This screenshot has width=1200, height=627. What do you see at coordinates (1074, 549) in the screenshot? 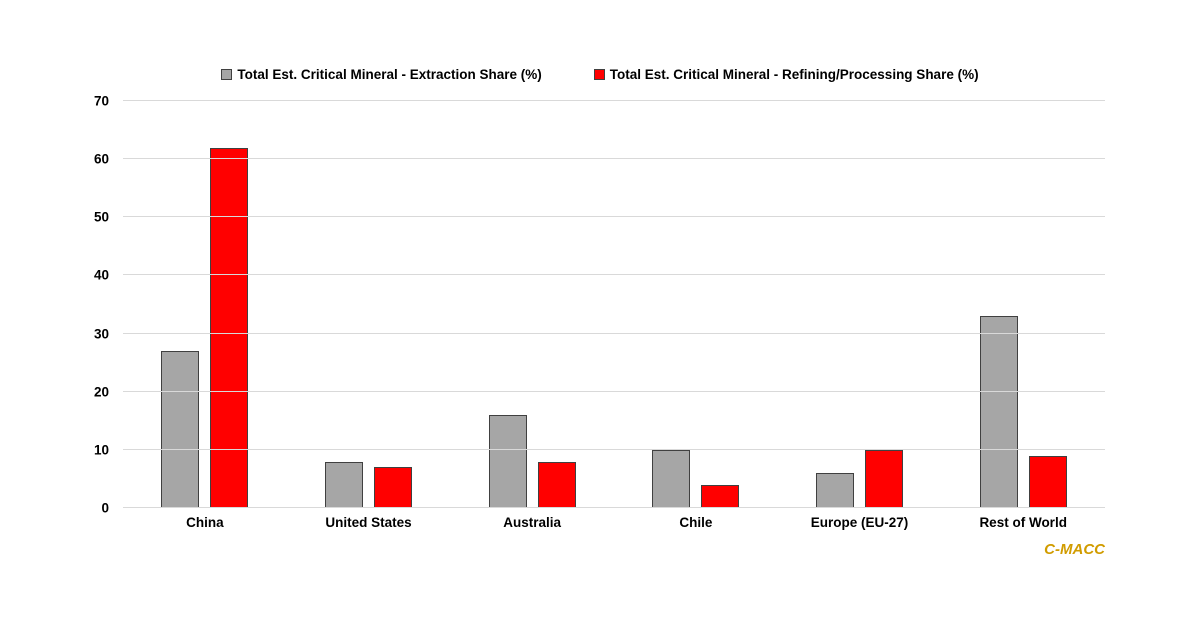
I see `watermark: C-MACC` at bounding box center [1074, 549].